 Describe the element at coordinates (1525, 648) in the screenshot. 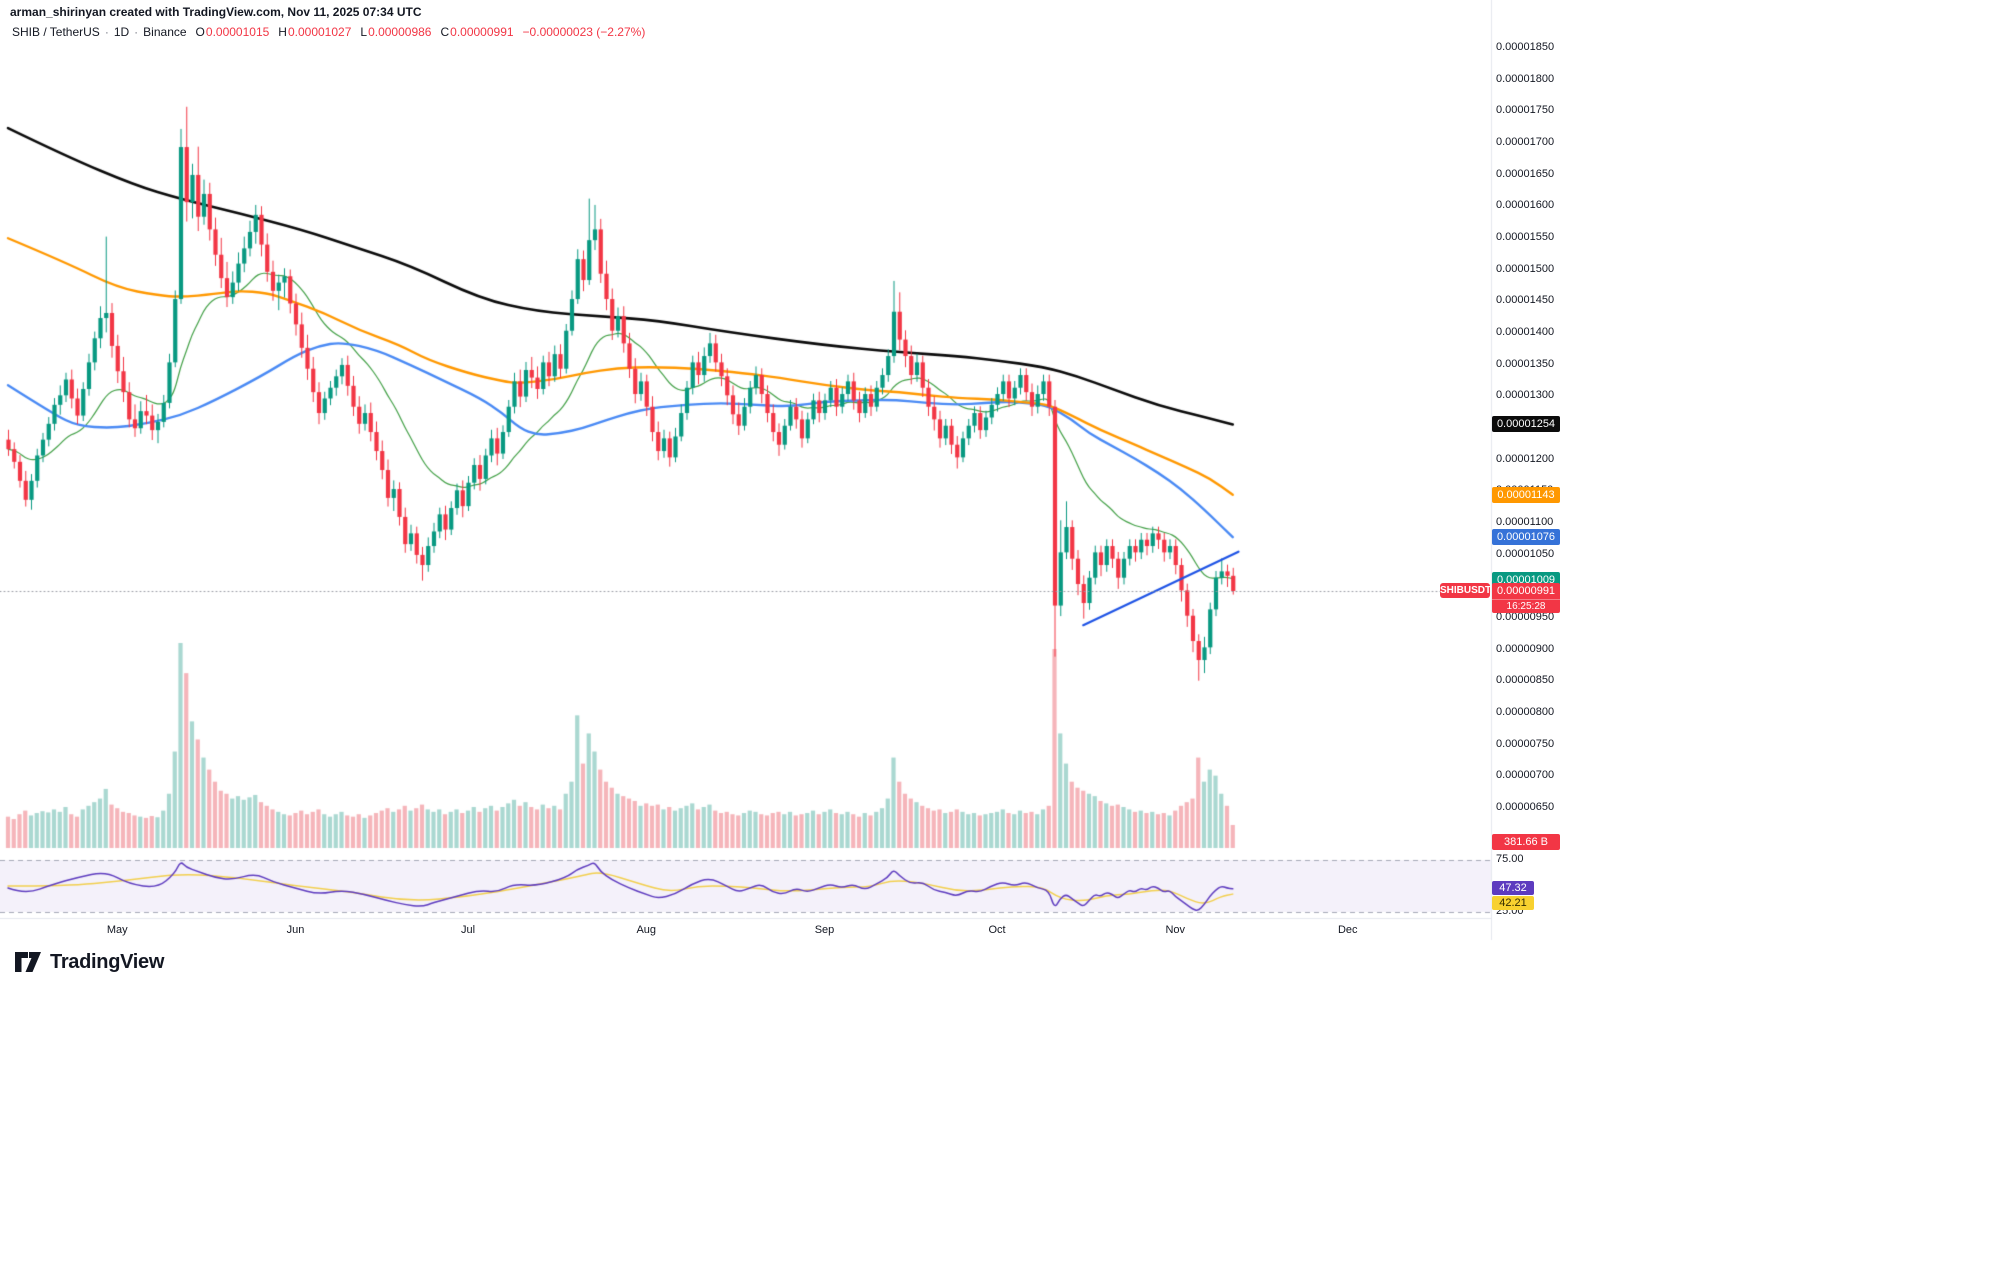

I see `price-axis-label: 0.00000900` at that location.